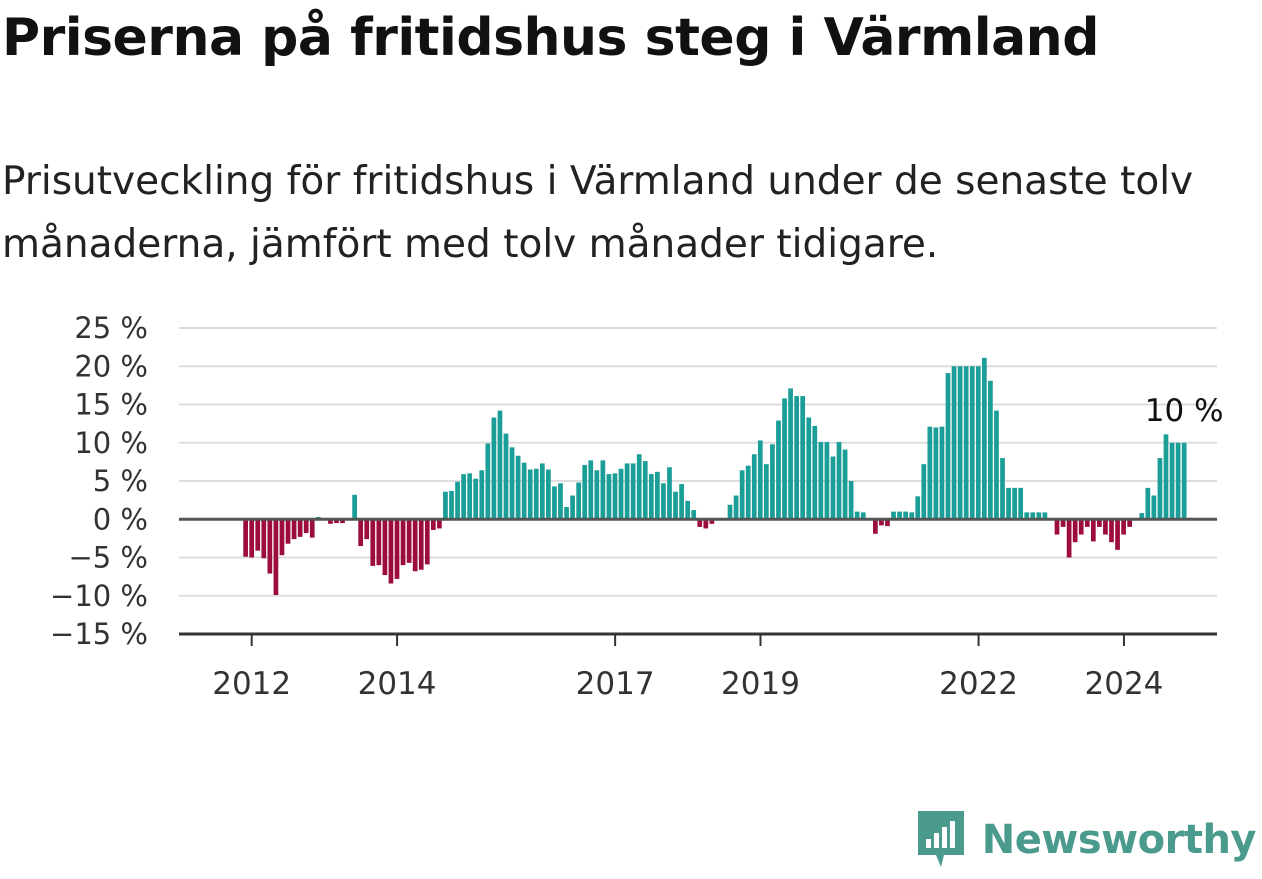 This screenshot has height=879, width=1262. Describe the element at coordinates (550, 38) in the screenshot. I see `chart-title: Priserna på fritidshus steg i Värmland` at that location.